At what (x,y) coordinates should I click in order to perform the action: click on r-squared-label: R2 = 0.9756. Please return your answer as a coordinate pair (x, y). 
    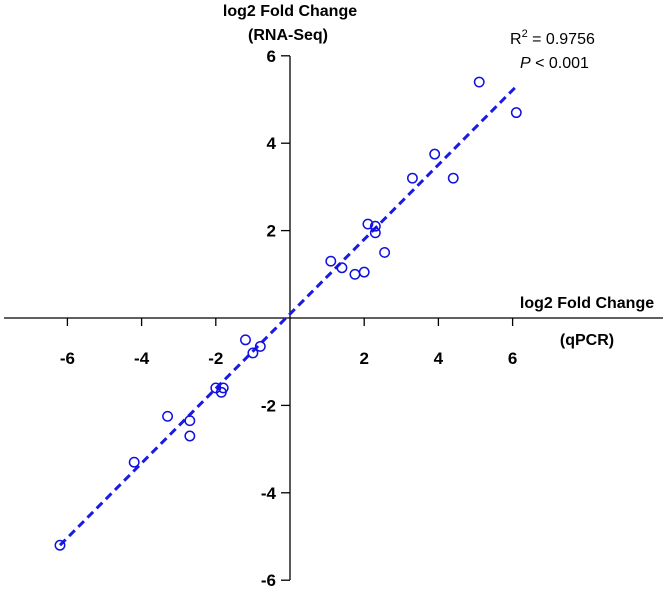
    Looking at the image, I should click on (552, 38).